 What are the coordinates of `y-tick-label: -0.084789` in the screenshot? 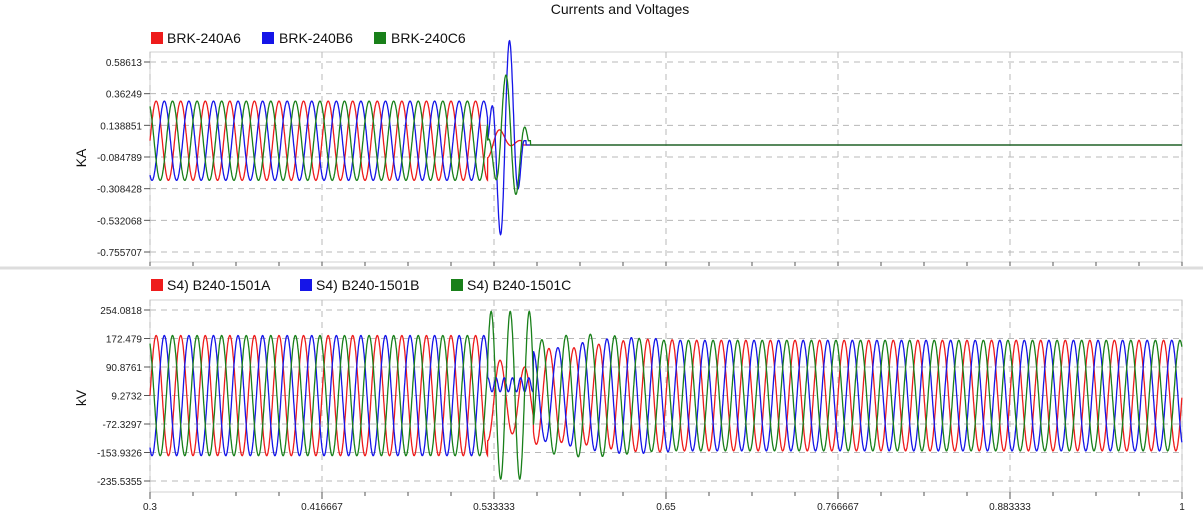 It's located at (119, 158).